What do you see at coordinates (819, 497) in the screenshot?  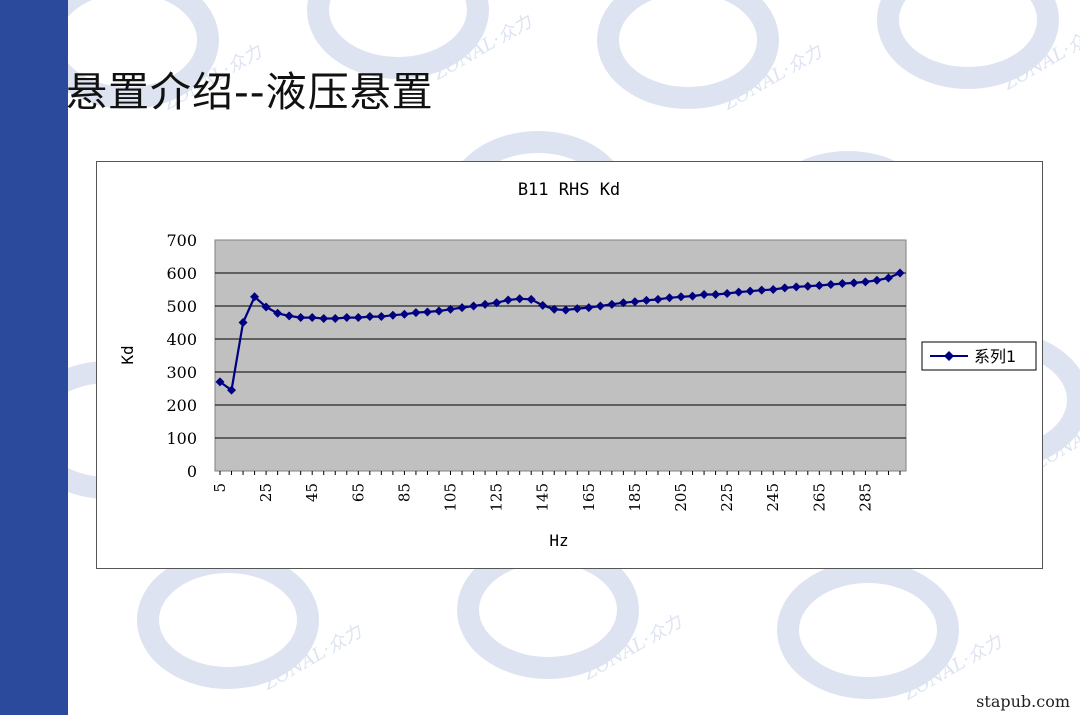 I see `x-tick-label: 265` at bounding box center [819, 497].